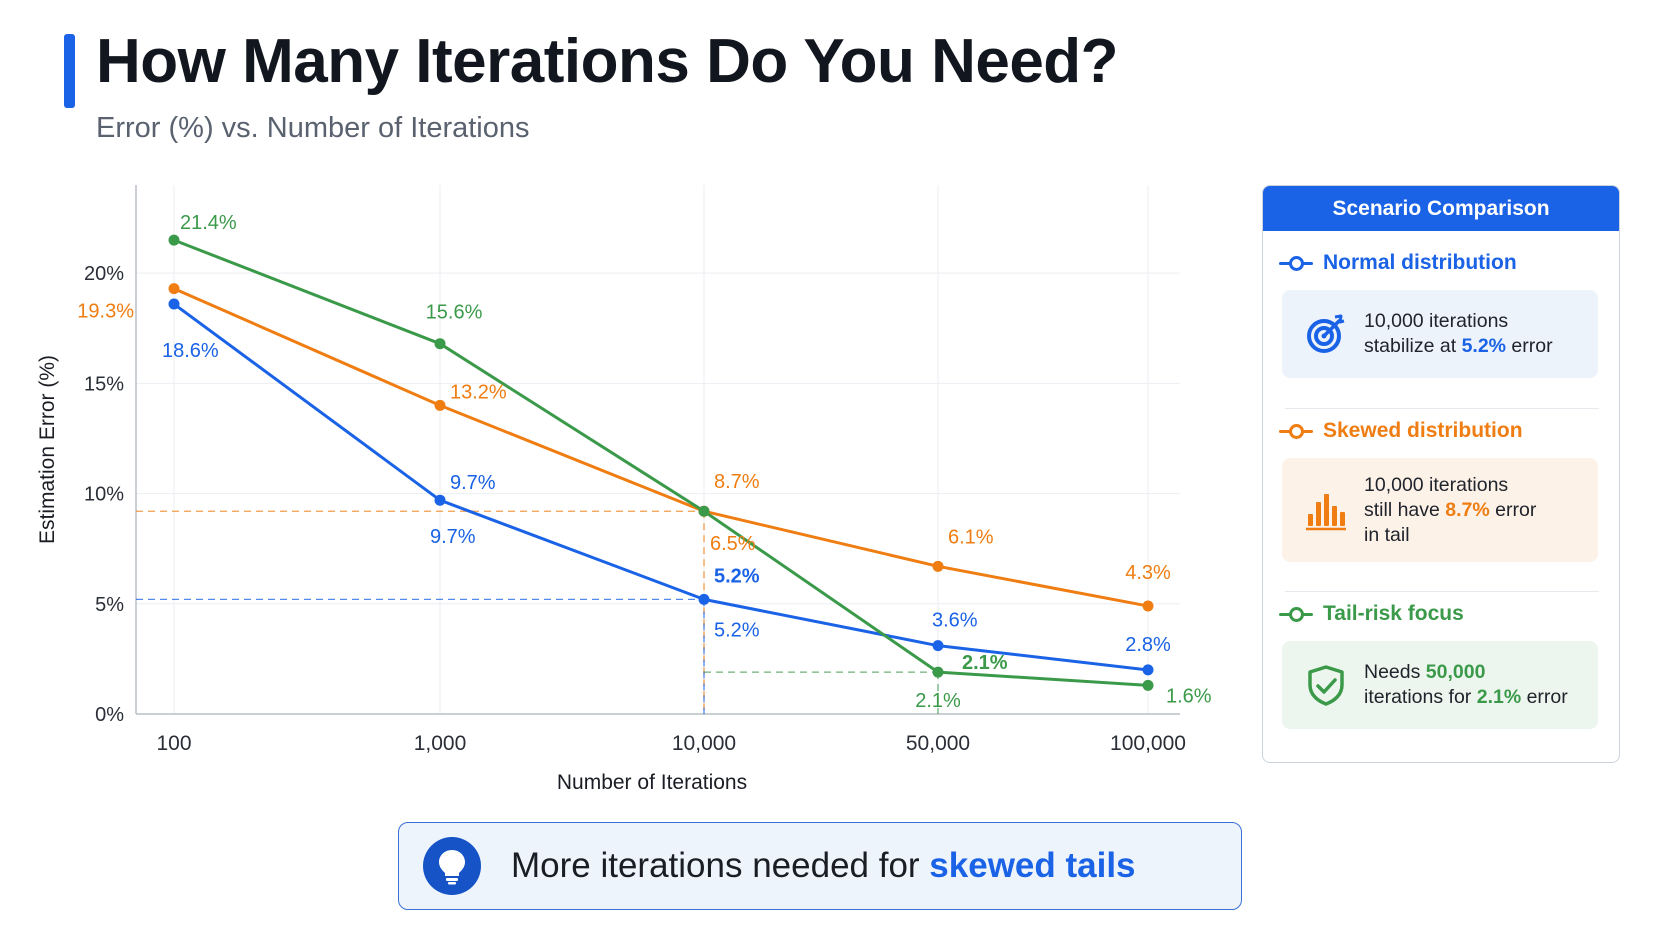  Describe the element at coordinates (971, 537) in the screenshot. I see `data-label: 6.1%` at that location.